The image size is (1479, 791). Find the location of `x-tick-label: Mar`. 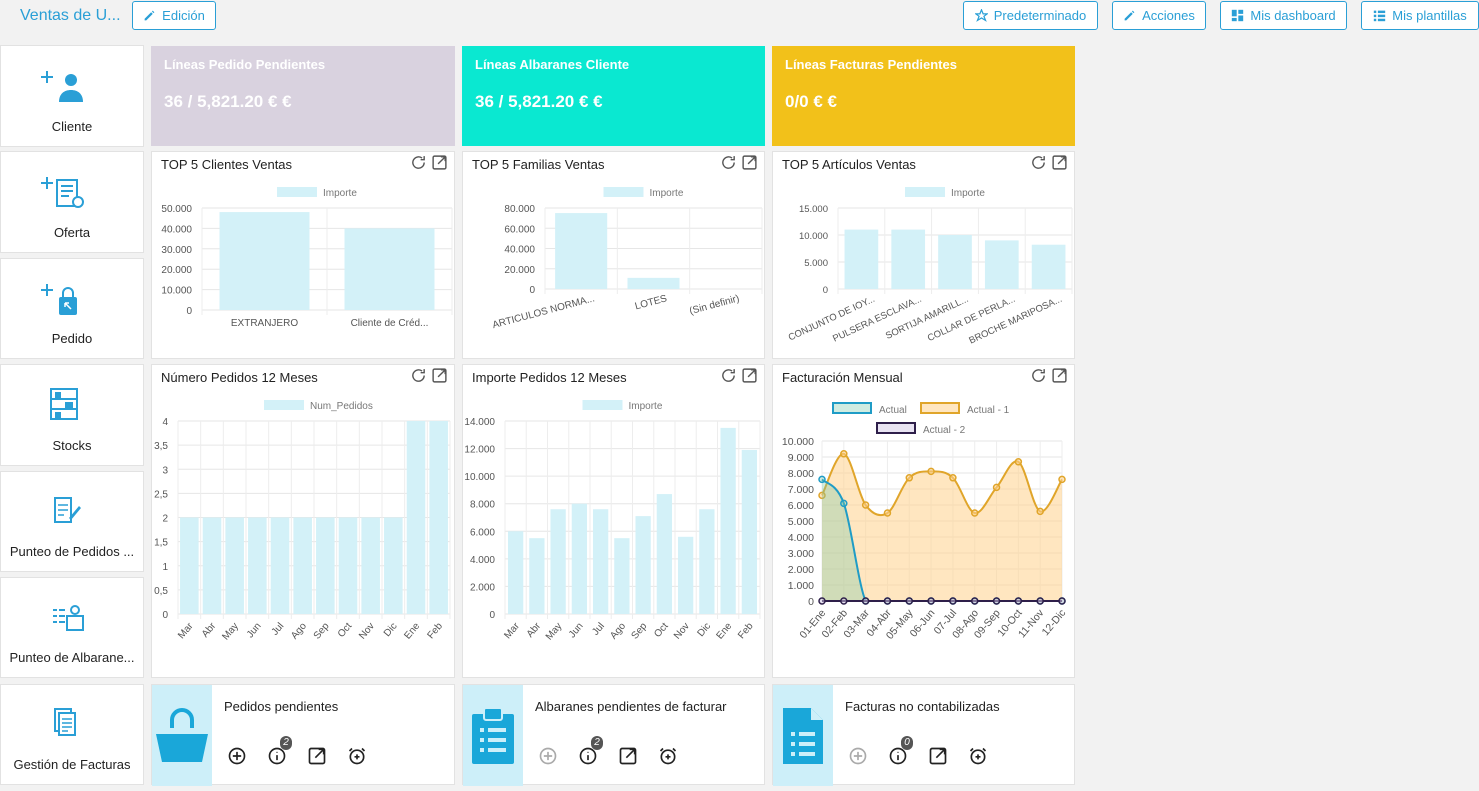

x-tick-label: Mar is located at coordinates (186, 630).